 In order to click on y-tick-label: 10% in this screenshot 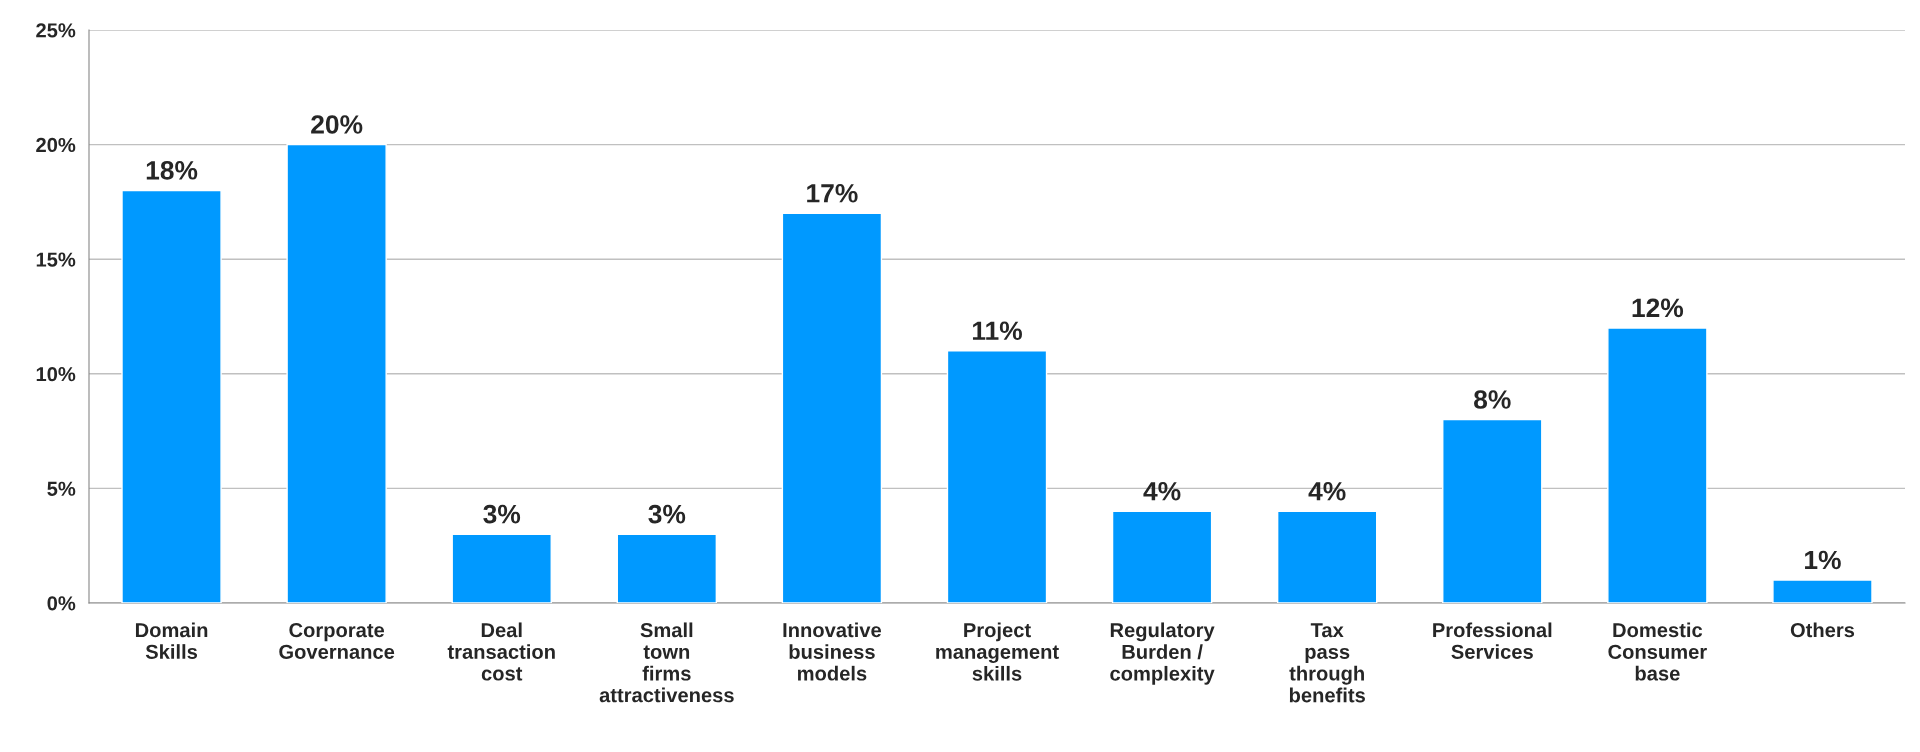, I will do `click(56, 374)`.